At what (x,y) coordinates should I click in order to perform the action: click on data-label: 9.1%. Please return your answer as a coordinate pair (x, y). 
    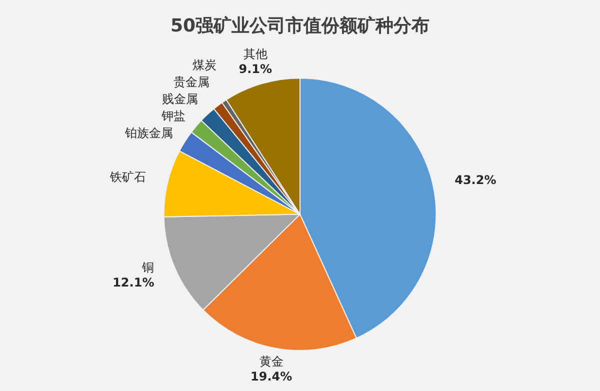
    Looking at the image, I should click on (255, 69).